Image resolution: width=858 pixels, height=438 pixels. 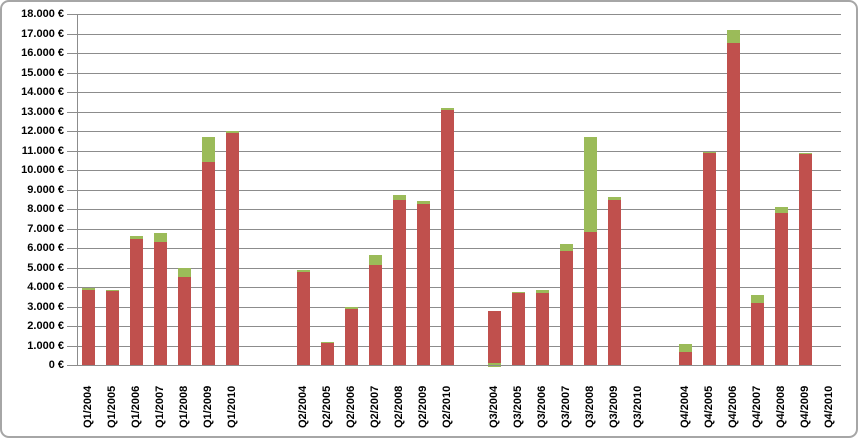 What do you see at coordinates (160, 406) in the screenshot?
I see `x-axis-tick-label: Q1/2007` at bounding box center [160, 406].